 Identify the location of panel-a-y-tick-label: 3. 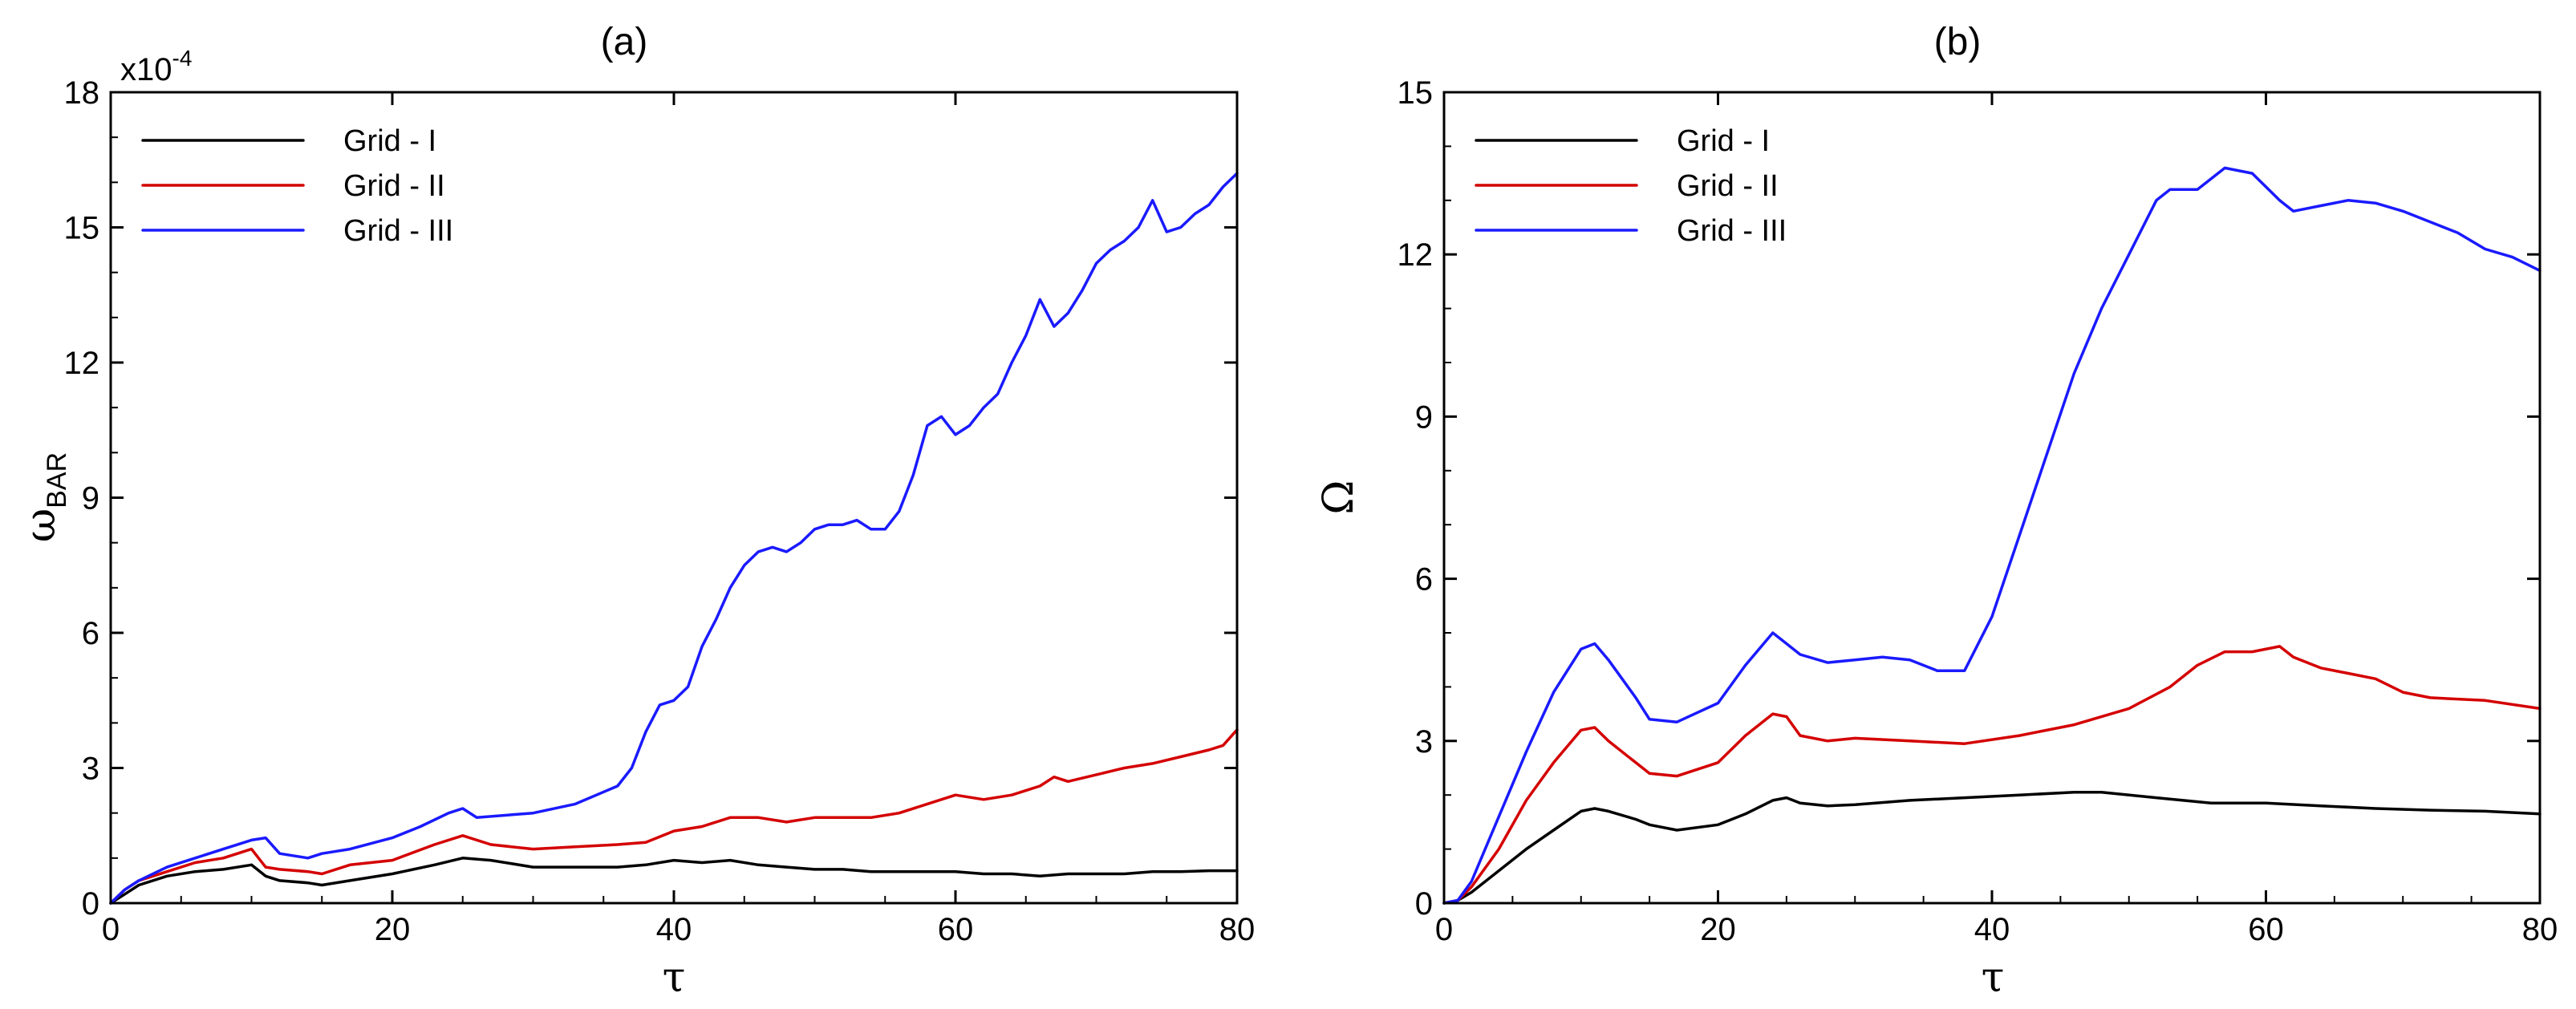
(90, 769).